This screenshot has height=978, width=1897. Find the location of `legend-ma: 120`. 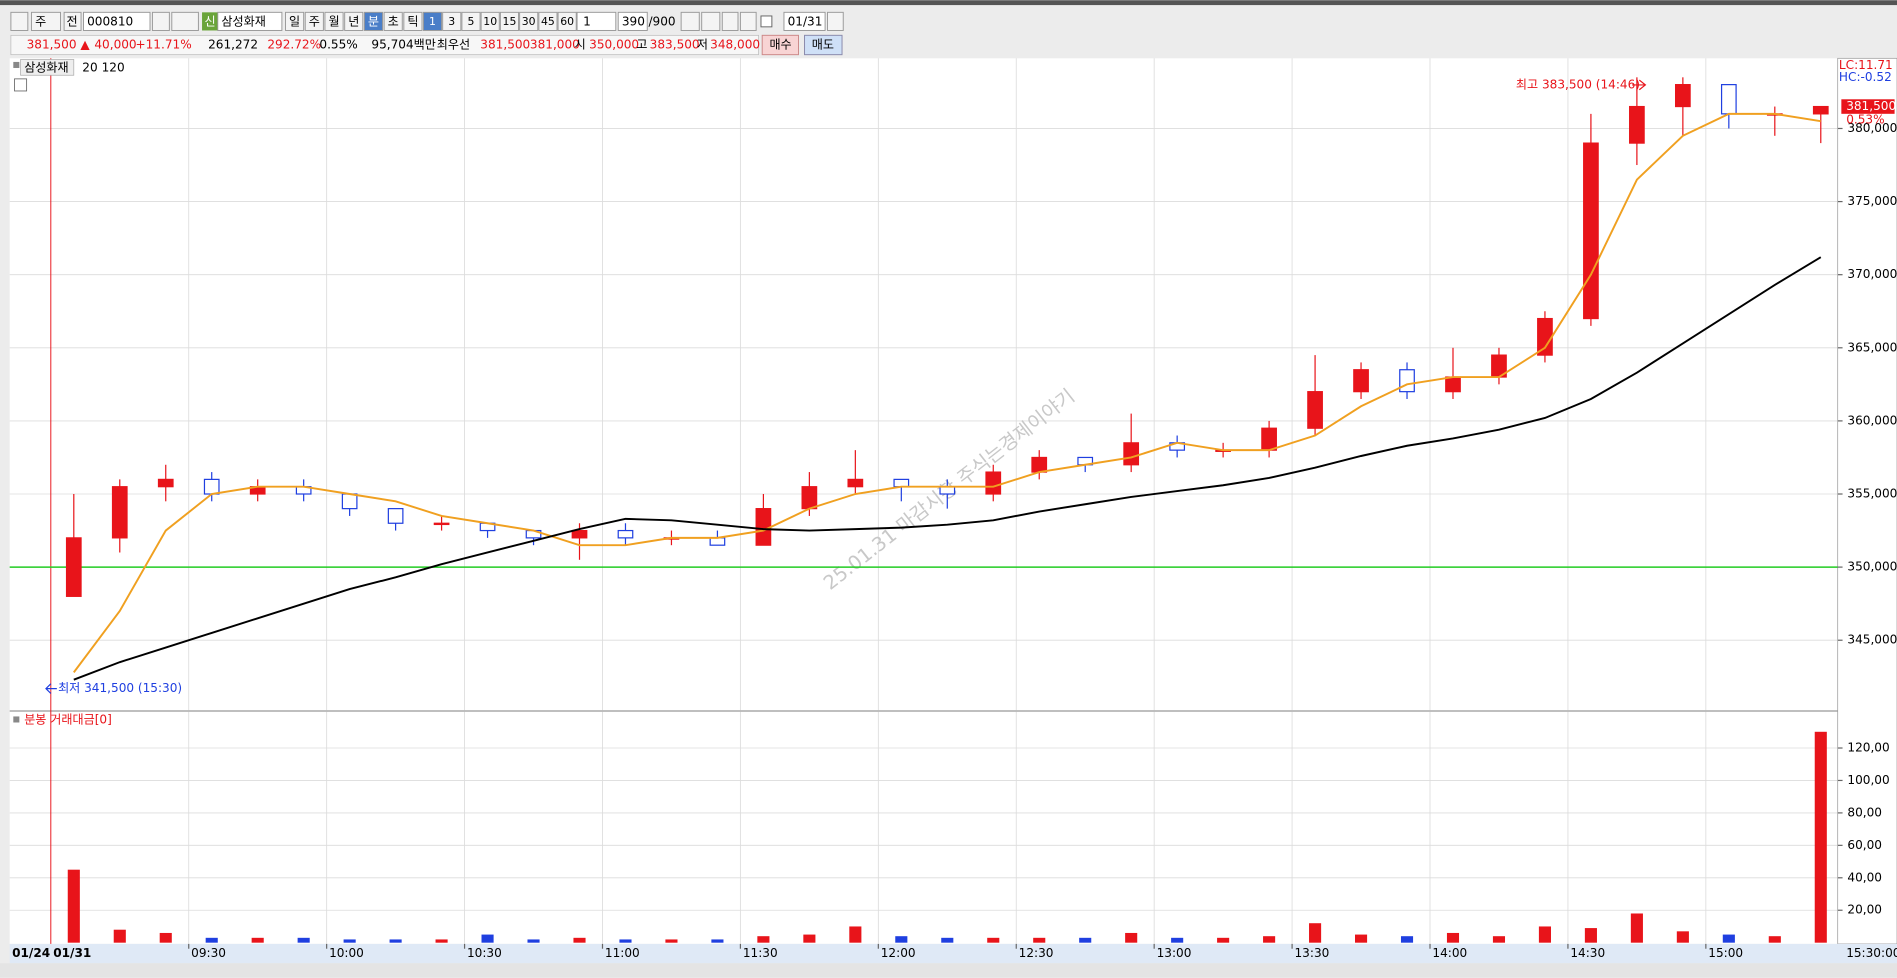

legend-ma: 120 is located at coordinates (113, 67).